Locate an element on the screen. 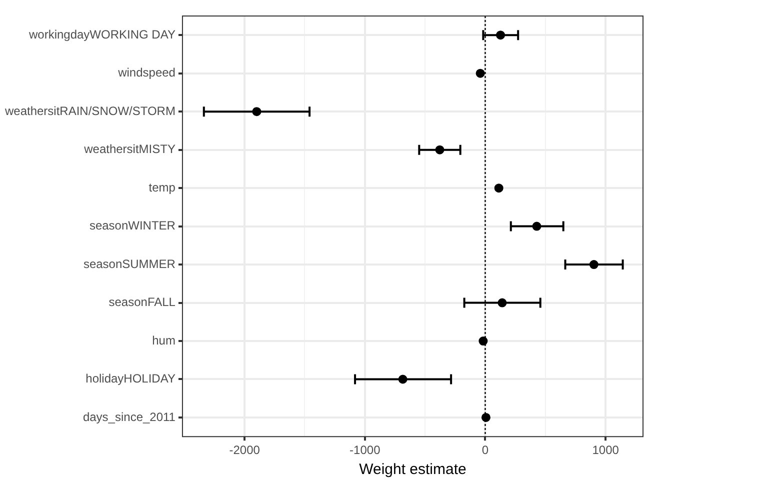 This screenshot has height=503, width=771. x-axis-title: Weight estimate is located at coordinates (412, 469).